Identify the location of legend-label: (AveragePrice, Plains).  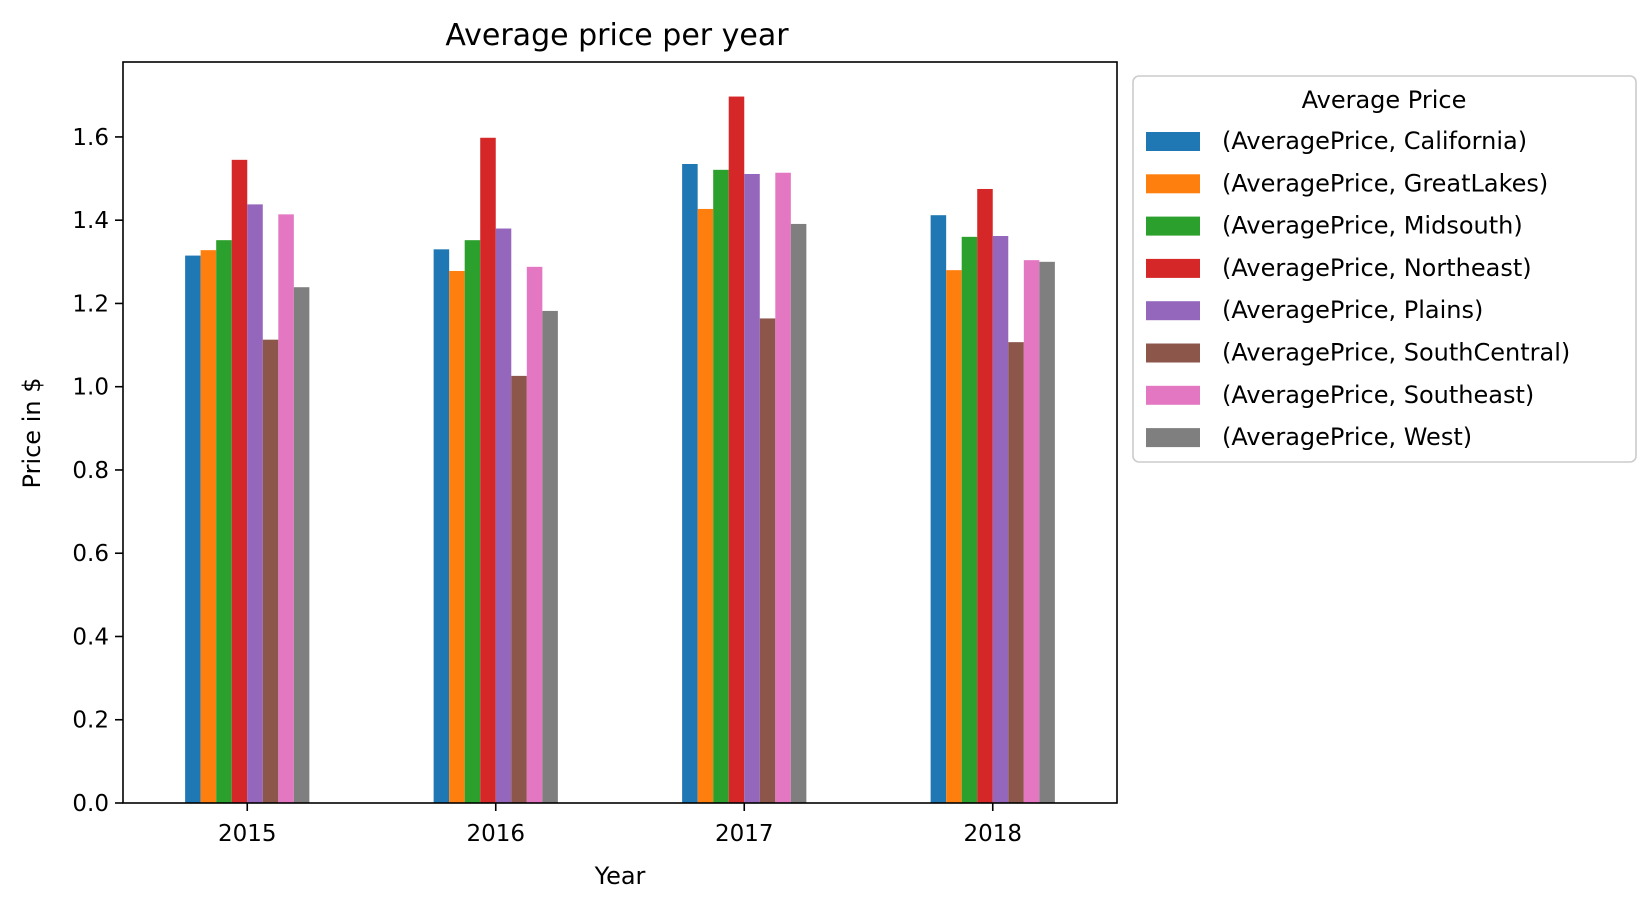
(1352, 310).